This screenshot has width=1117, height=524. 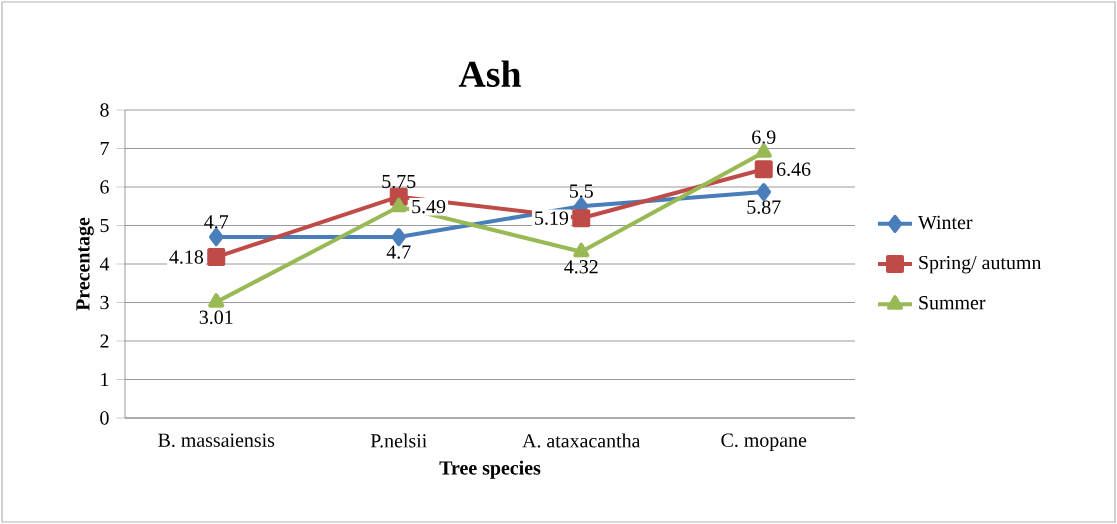 I want to click on x-tick-label: A. ataxacantha, so click(x=581, y=440).